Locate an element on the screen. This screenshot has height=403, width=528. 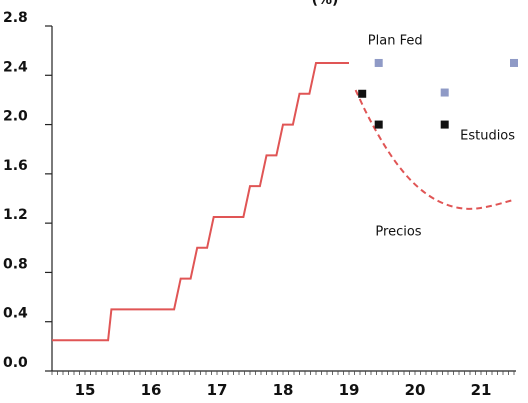
annotation-layer: Plan Fed Estudios Precios is located at coordinates (441, 136).